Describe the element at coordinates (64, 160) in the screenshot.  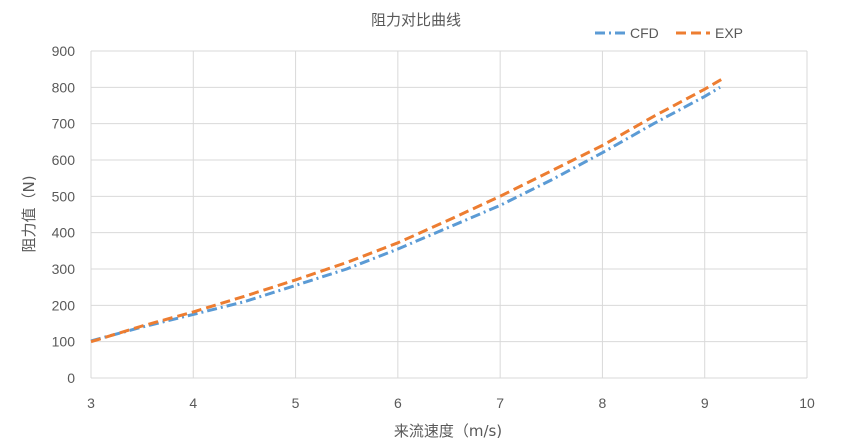
I see `y-tick-label: 600` at that location.